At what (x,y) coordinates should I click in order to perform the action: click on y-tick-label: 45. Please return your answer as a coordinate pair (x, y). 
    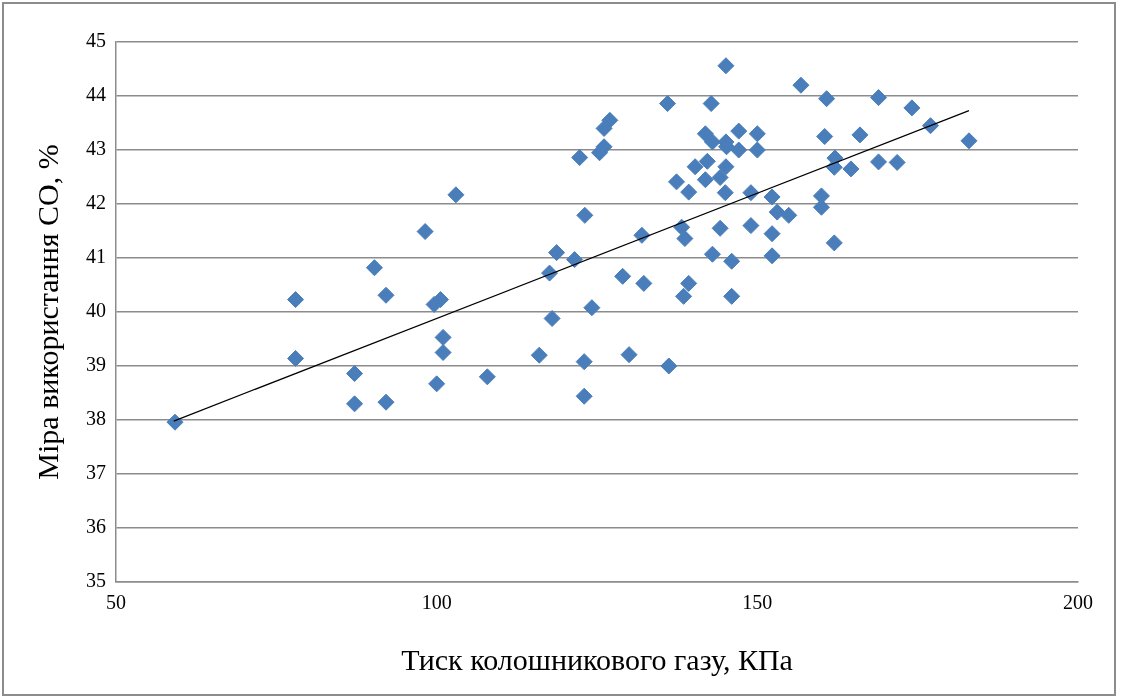
    Looking at the image, I should click on (96, 40).